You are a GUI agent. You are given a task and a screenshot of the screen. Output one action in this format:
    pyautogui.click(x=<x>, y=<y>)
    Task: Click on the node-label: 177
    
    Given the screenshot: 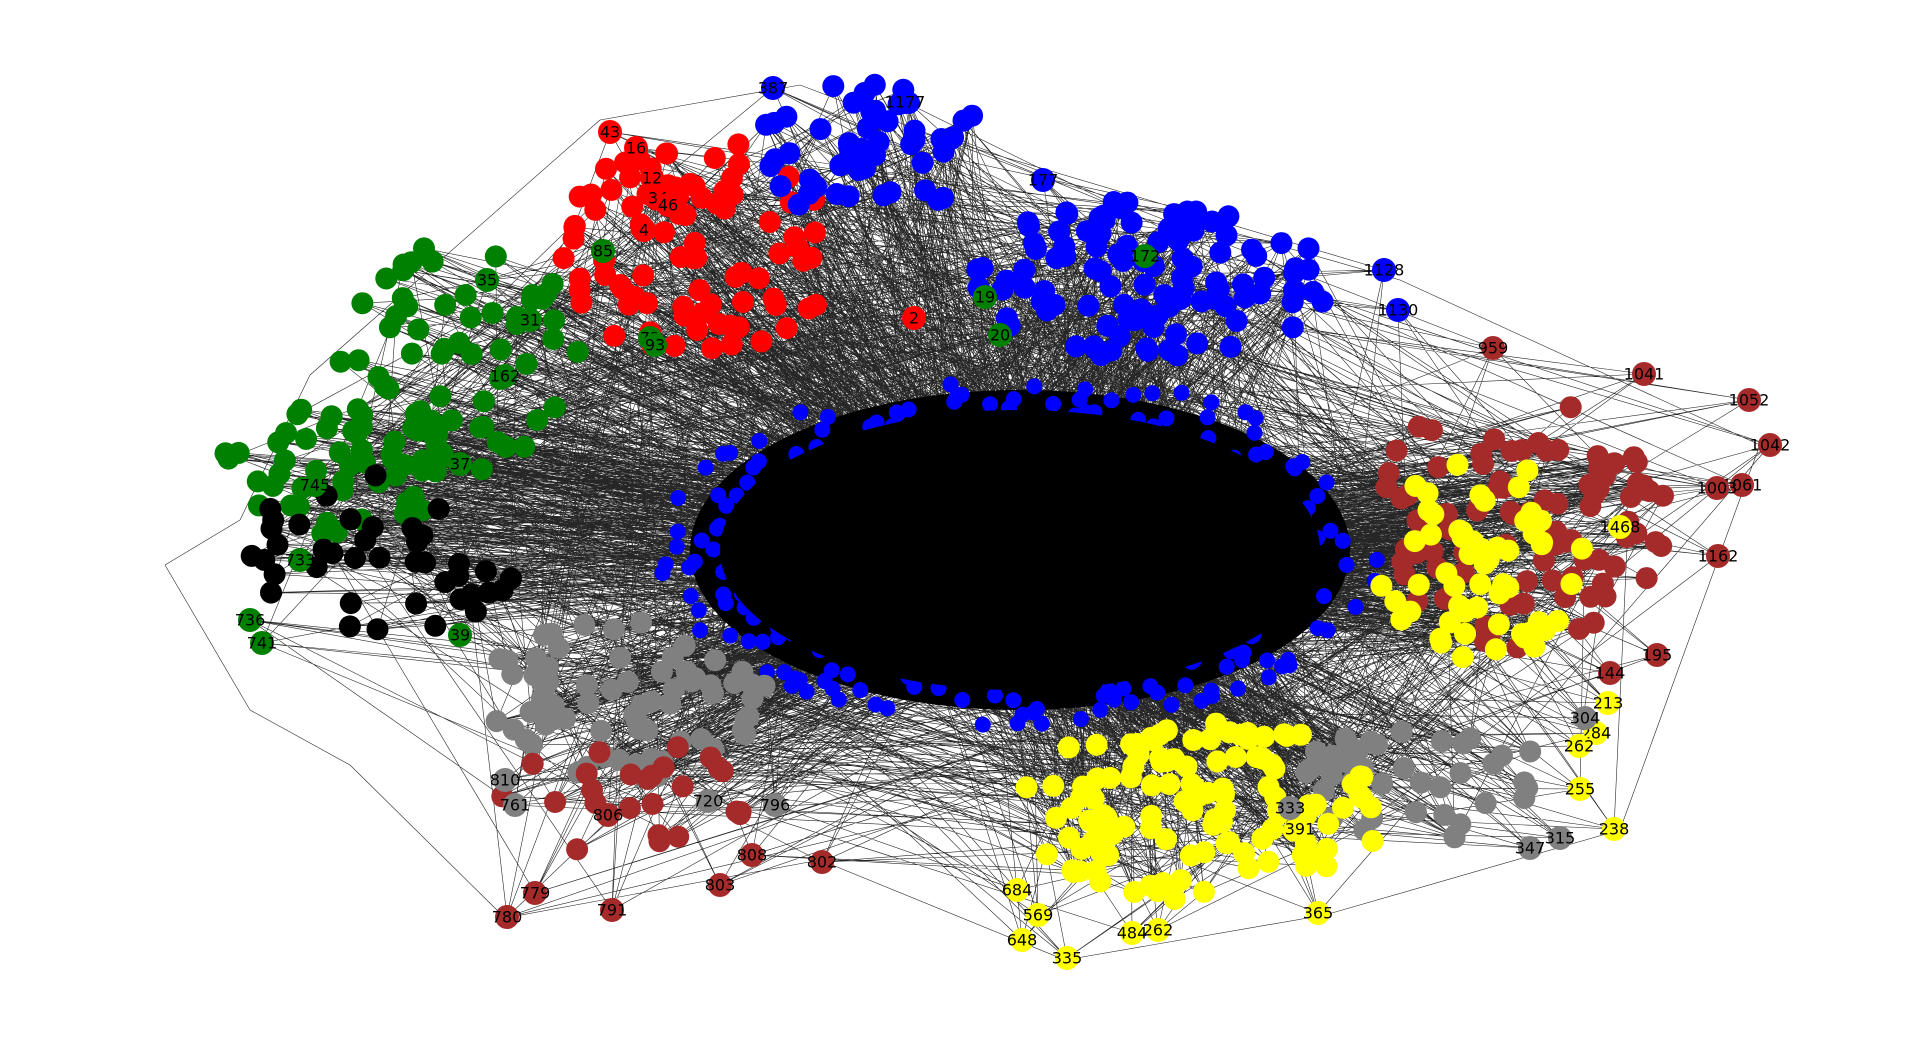 What is the action you would take?
    pyautogui.click(x=1043, y=180)
    